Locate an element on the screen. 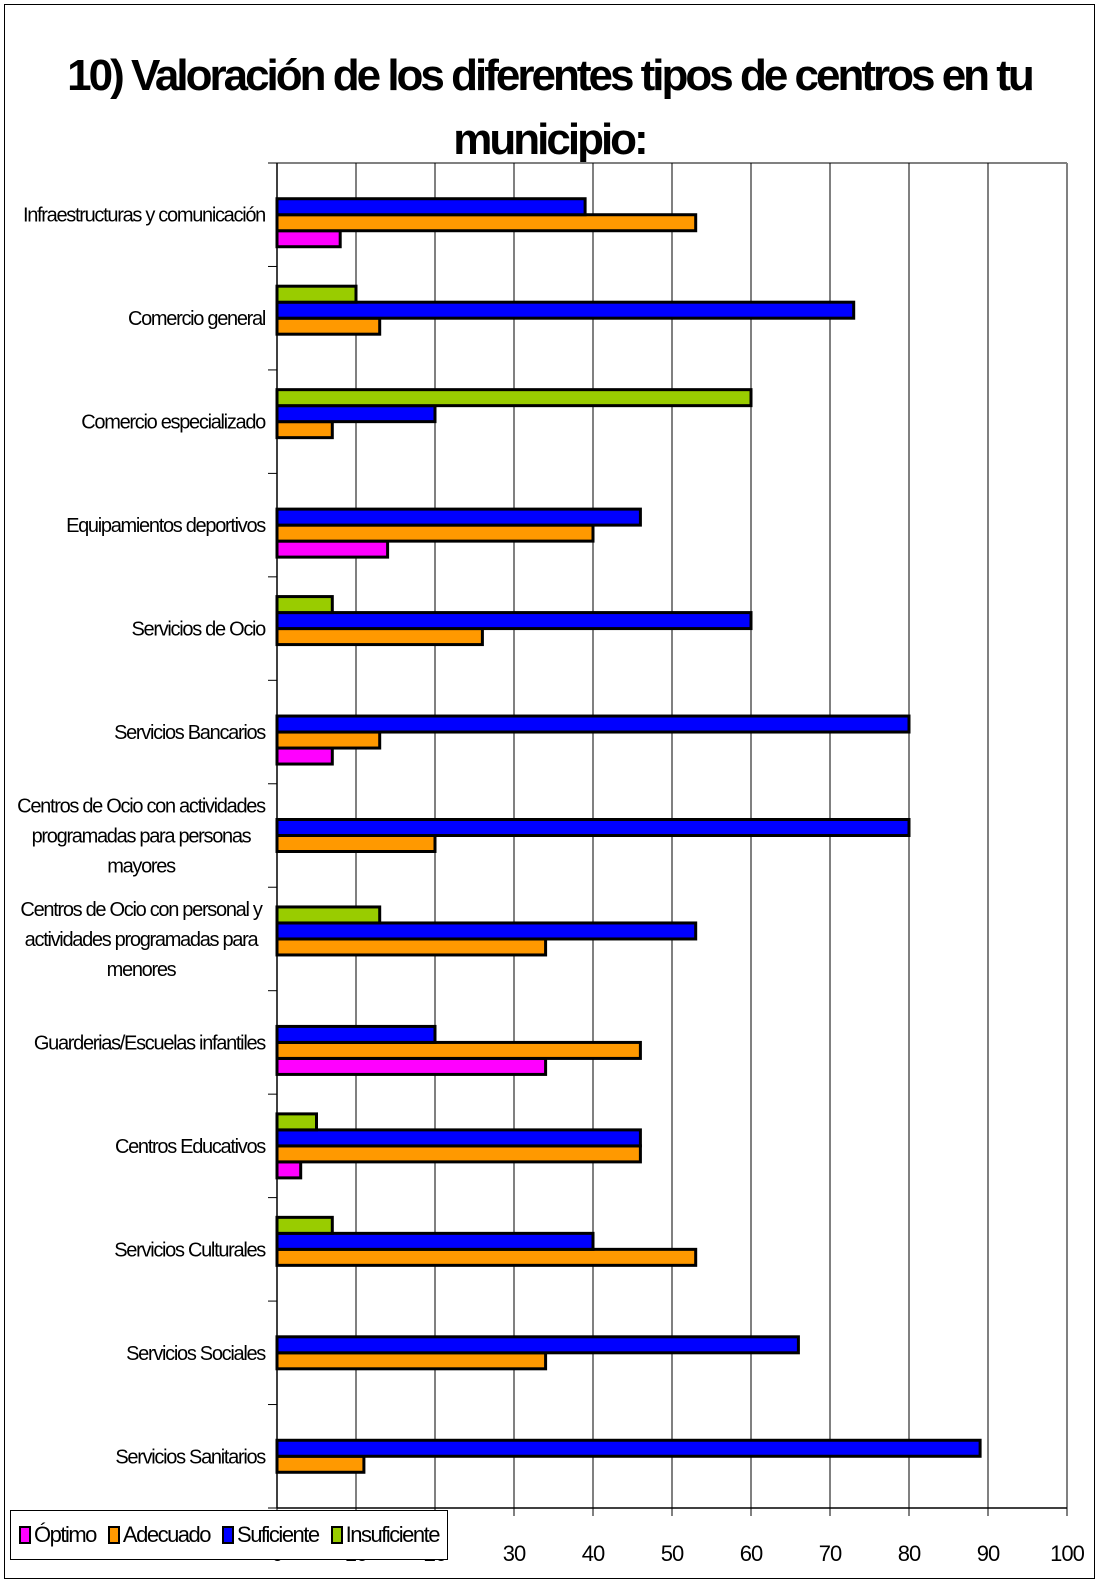 This screenshot has width=1099, height=1583. legend-item-0: Óptimo is located at coordinates (58, 1535).